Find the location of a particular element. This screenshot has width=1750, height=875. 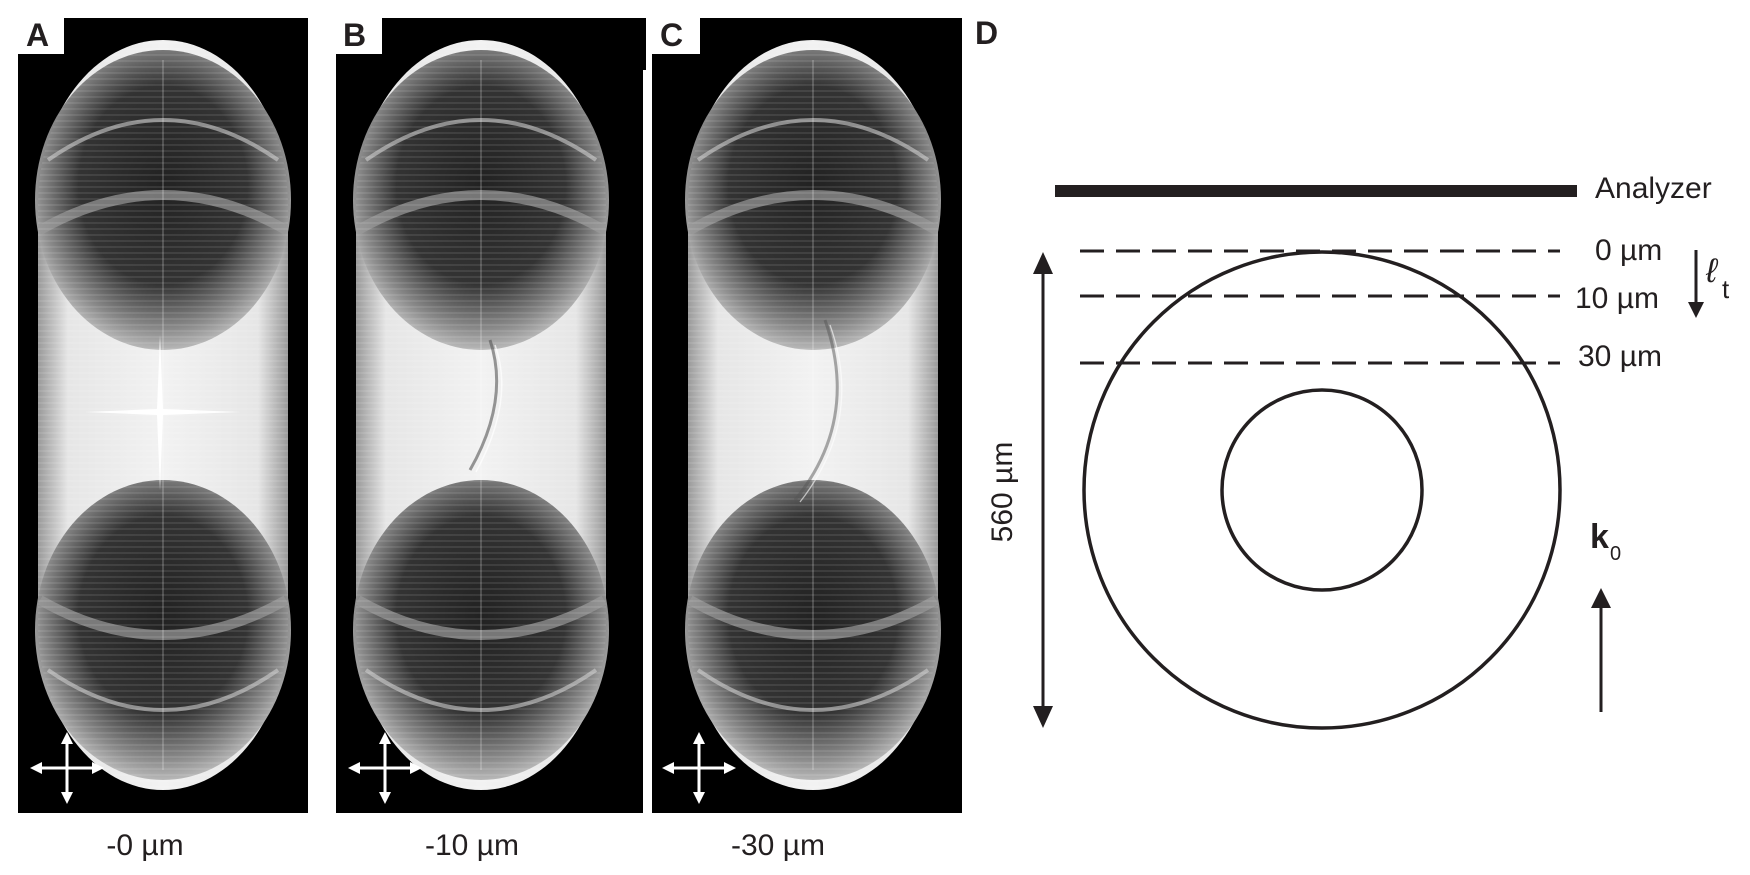

panel-c-capsule-image is located at coordinates (813, 415).